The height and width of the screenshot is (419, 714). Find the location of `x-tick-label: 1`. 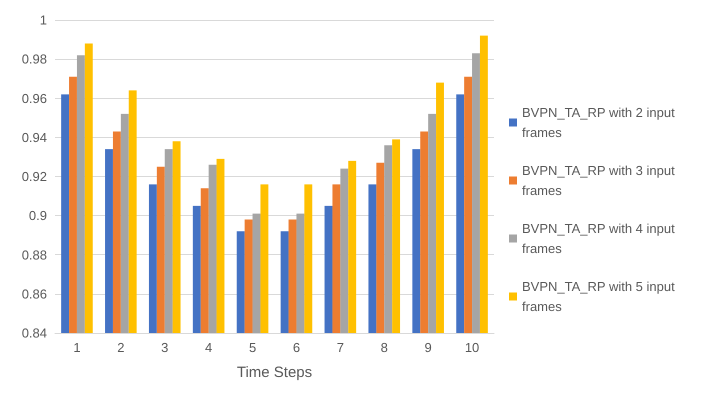

x-tick-label: 1 is located at coordinates (77, 347).